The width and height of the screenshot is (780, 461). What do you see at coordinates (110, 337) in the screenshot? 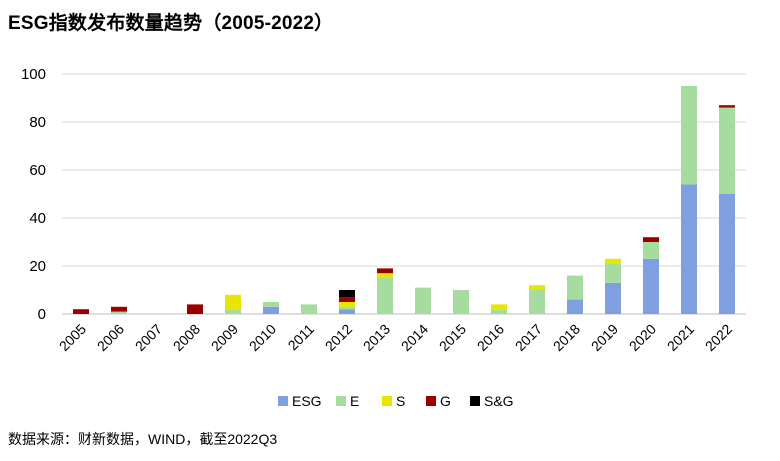
I see `x-tick-label: 2006` at bounding box center [110, 337].